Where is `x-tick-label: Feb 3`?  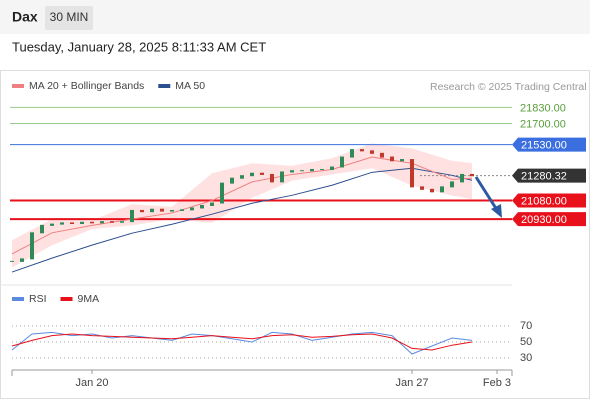
x-tick-label: Feb 3 is located at coordinates (497, 383).